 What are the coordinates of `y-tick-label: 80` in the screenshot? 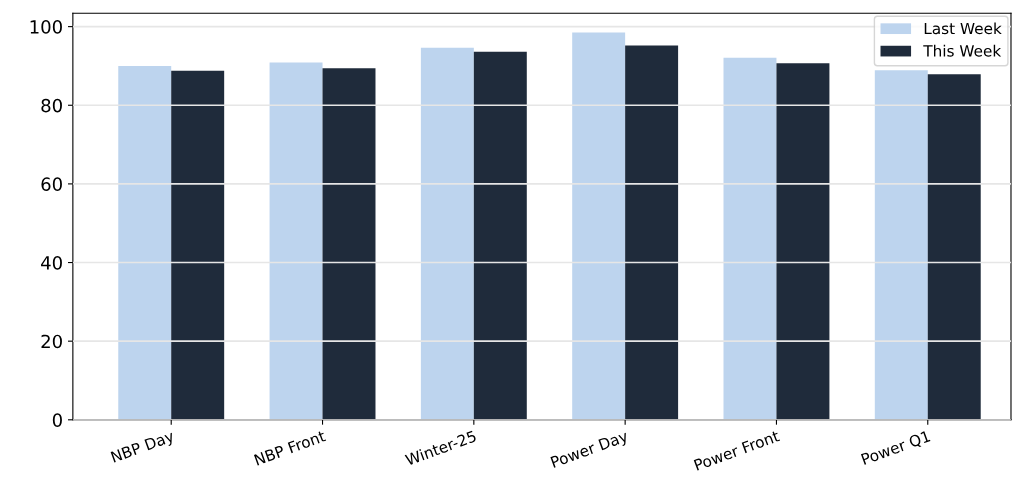 It's located at (51, 105).